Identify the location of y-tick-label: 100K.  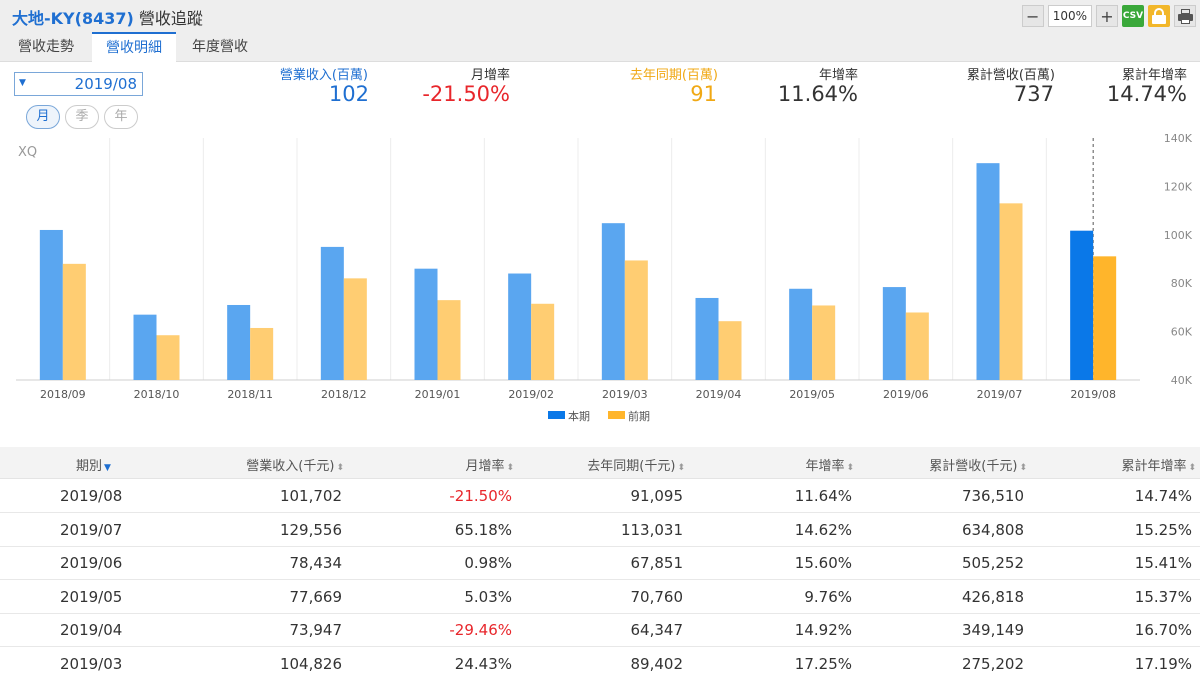
(1178, 235).